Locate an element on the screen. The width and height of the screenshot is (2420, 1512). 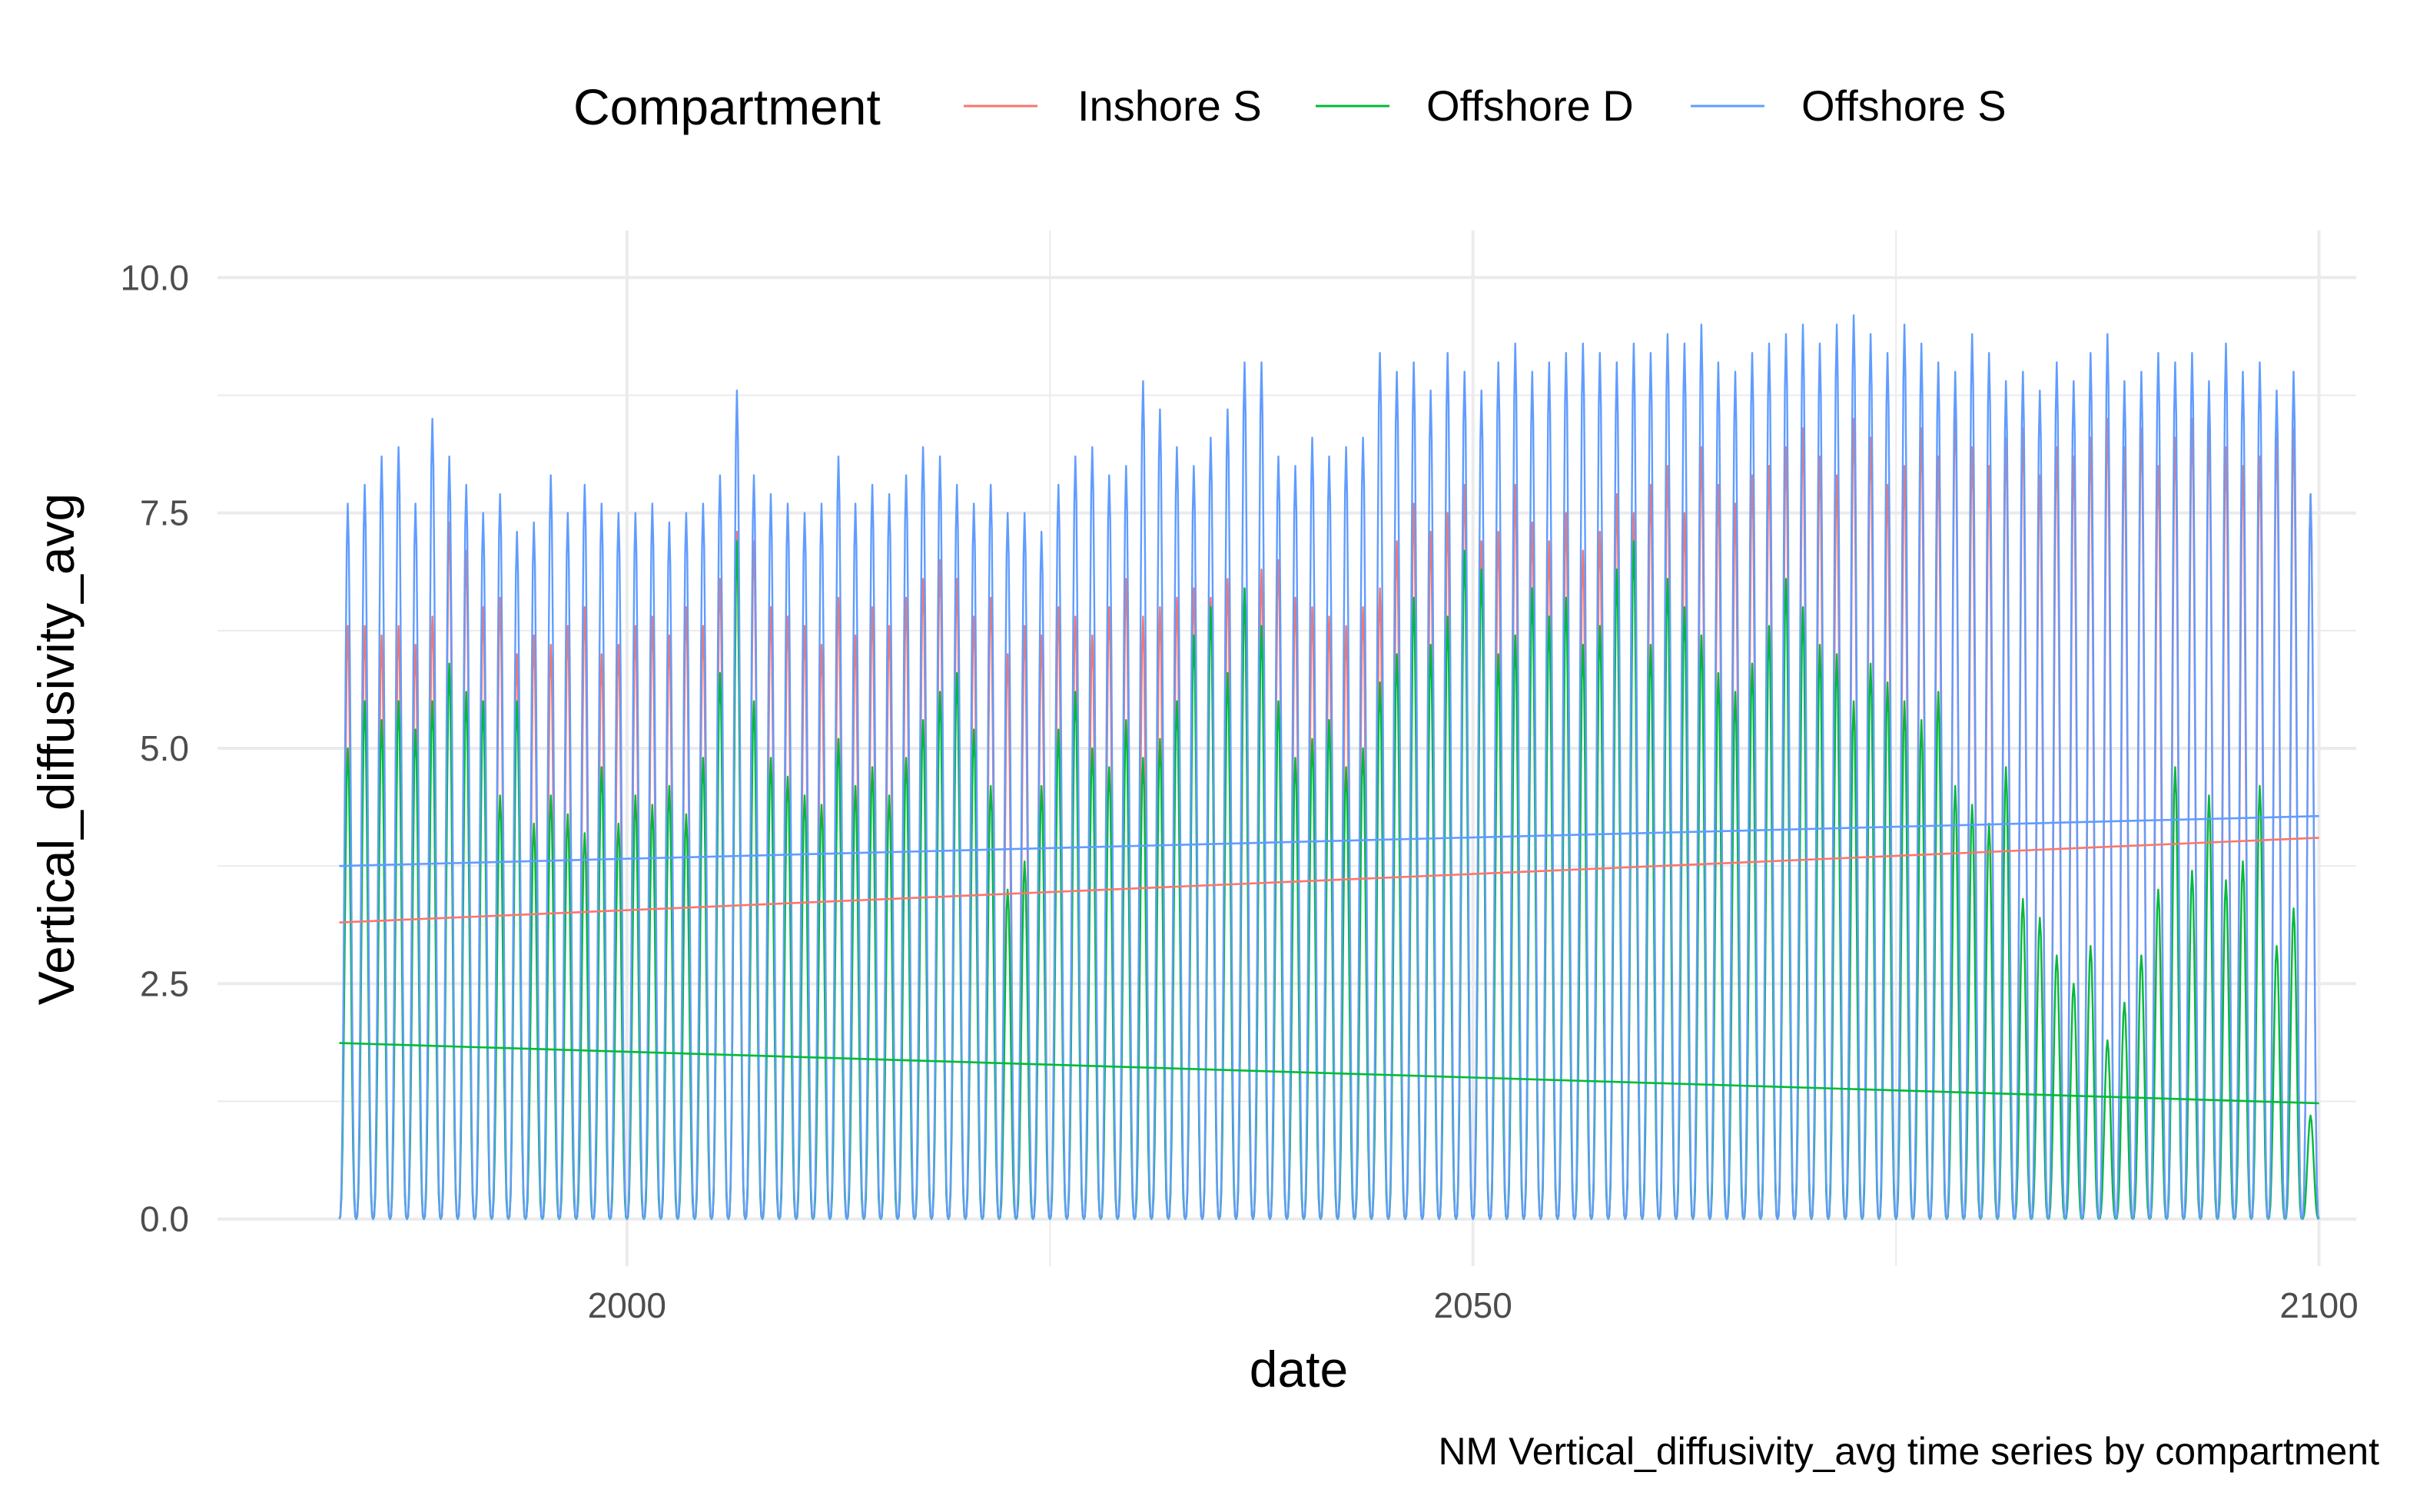
y-tick-label: 2.5 is located at coordinates (164, 983).